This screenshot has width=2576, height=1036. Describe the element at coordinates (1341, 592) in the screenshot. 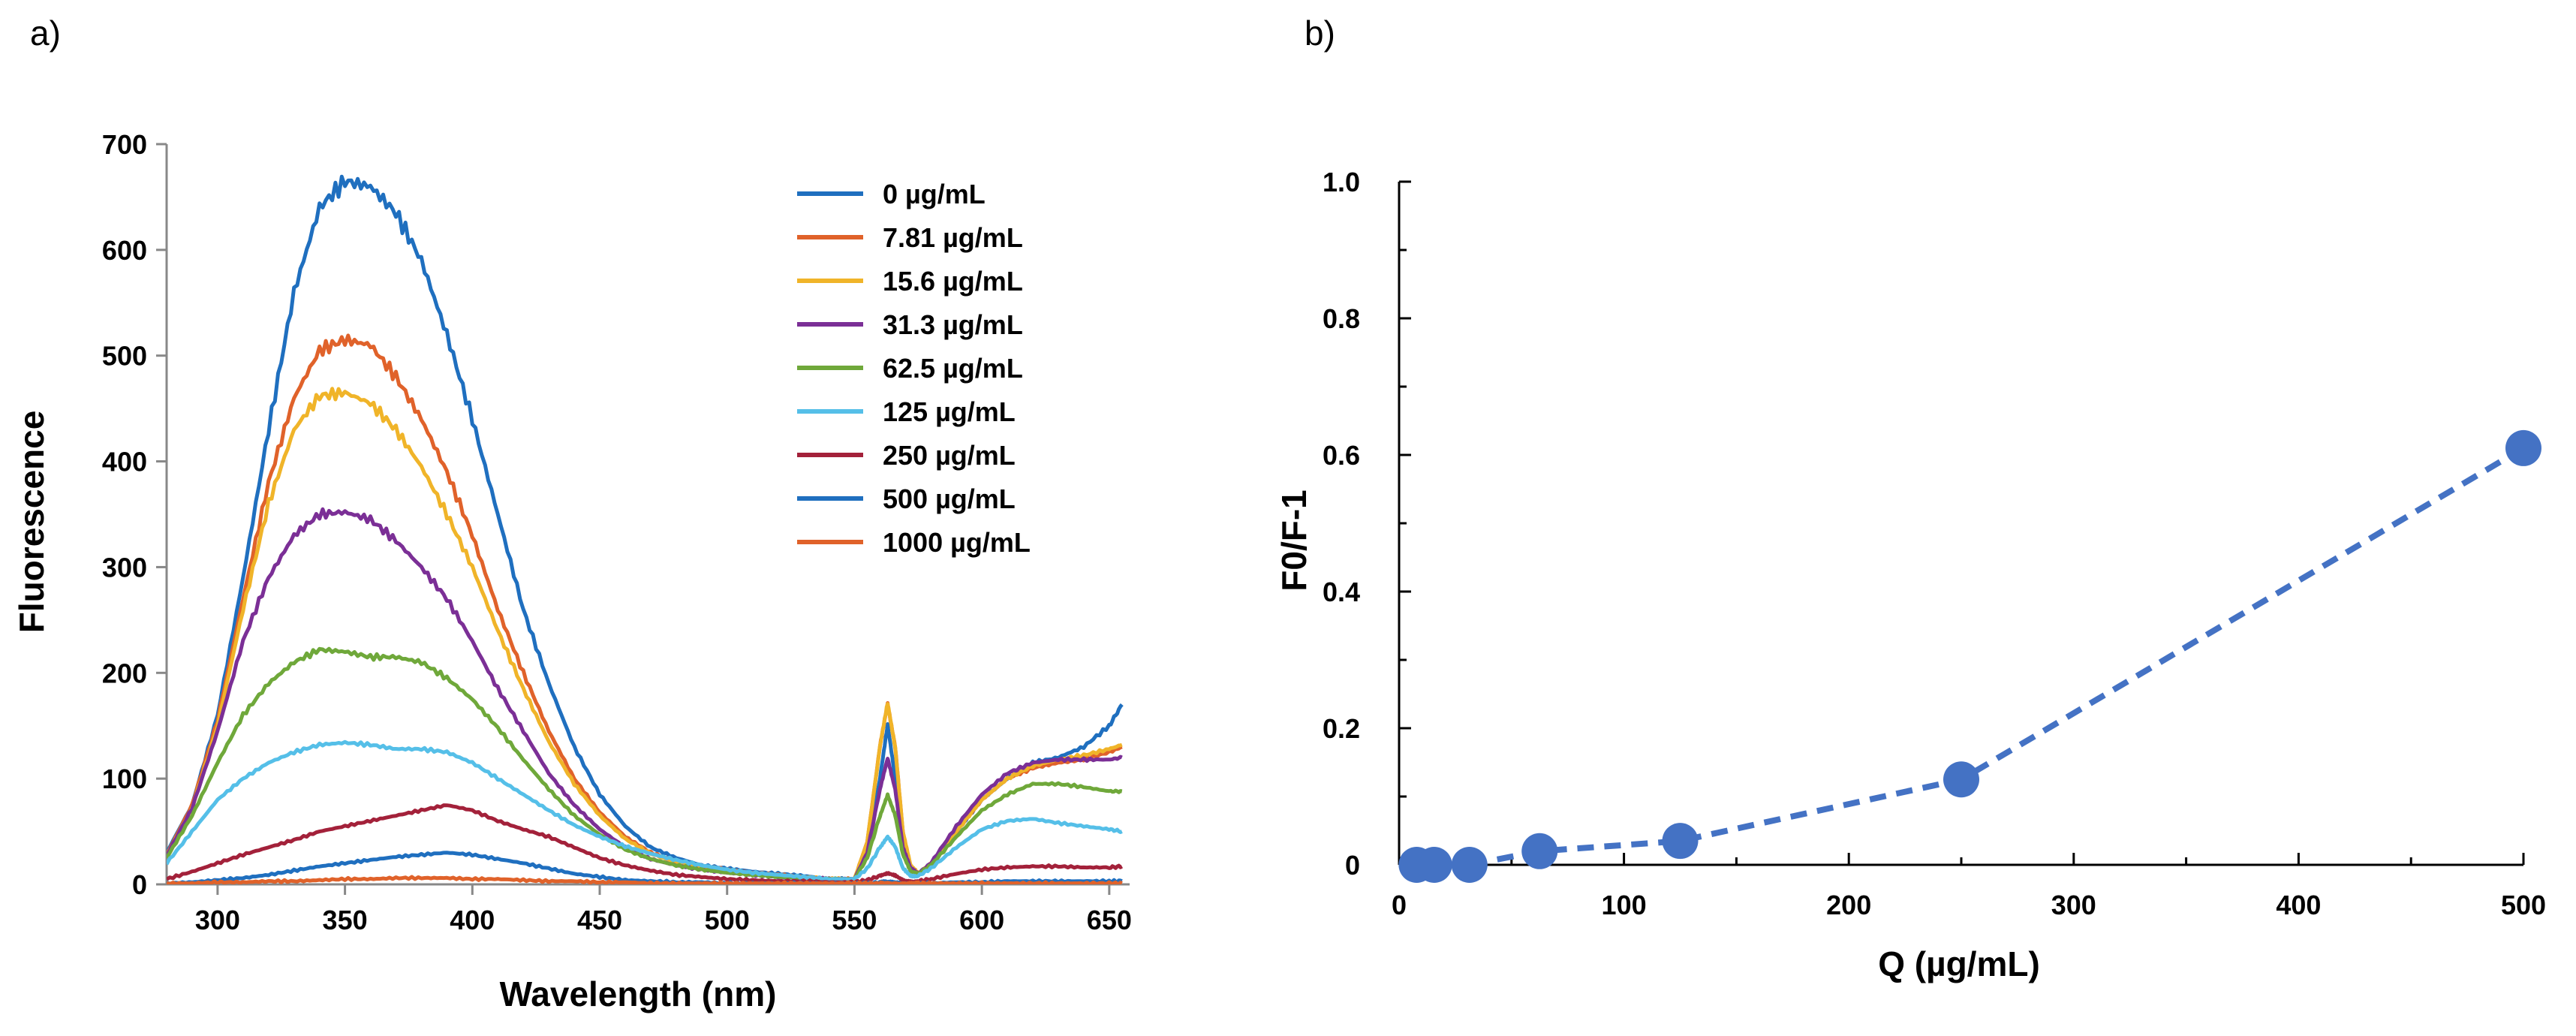

I see `panel-b-y-tick-label: 0.4` at that location.